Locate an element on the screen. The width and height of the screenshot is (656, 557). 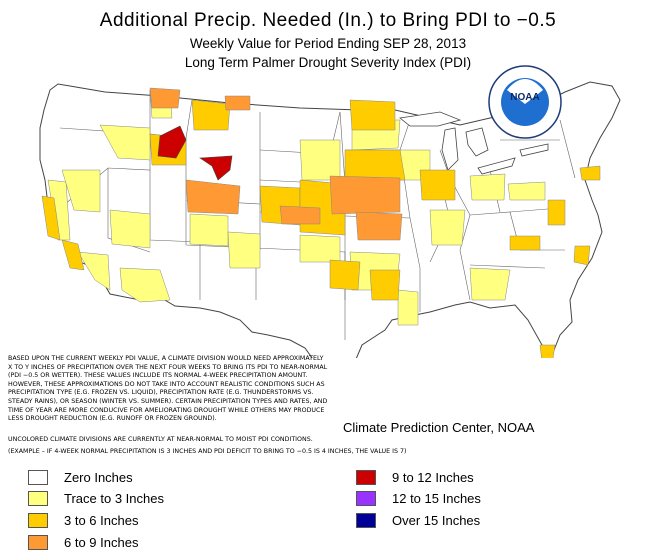
noaa-logo: NOAA is located at coordinates (525, 102).